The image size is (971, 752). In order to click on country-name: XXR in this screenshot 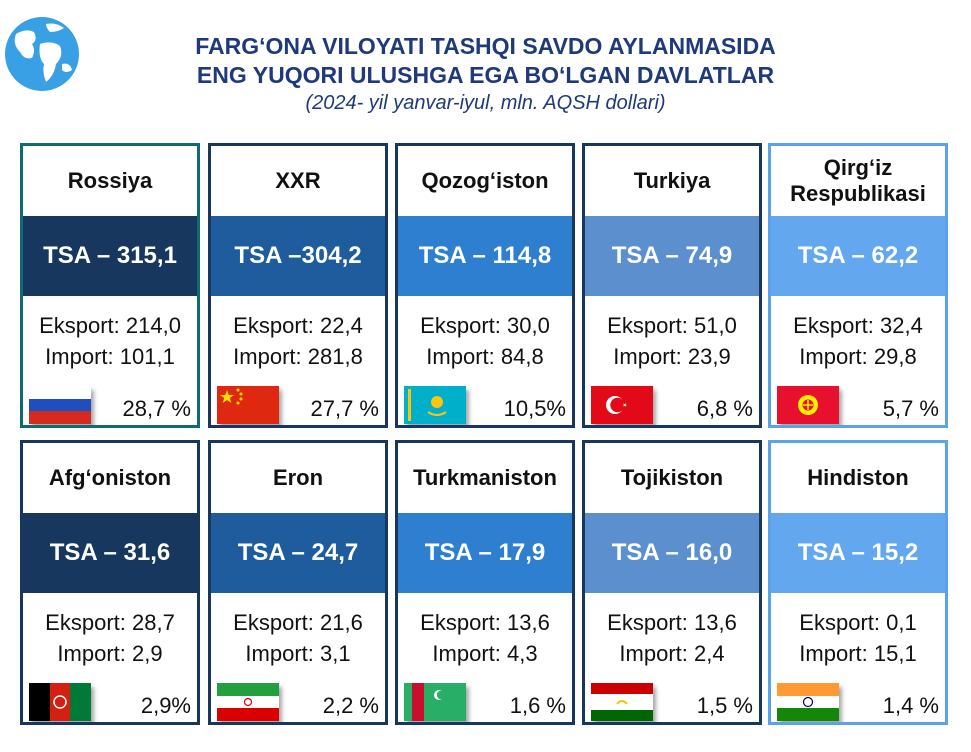, I will do `click(298, 180)`.